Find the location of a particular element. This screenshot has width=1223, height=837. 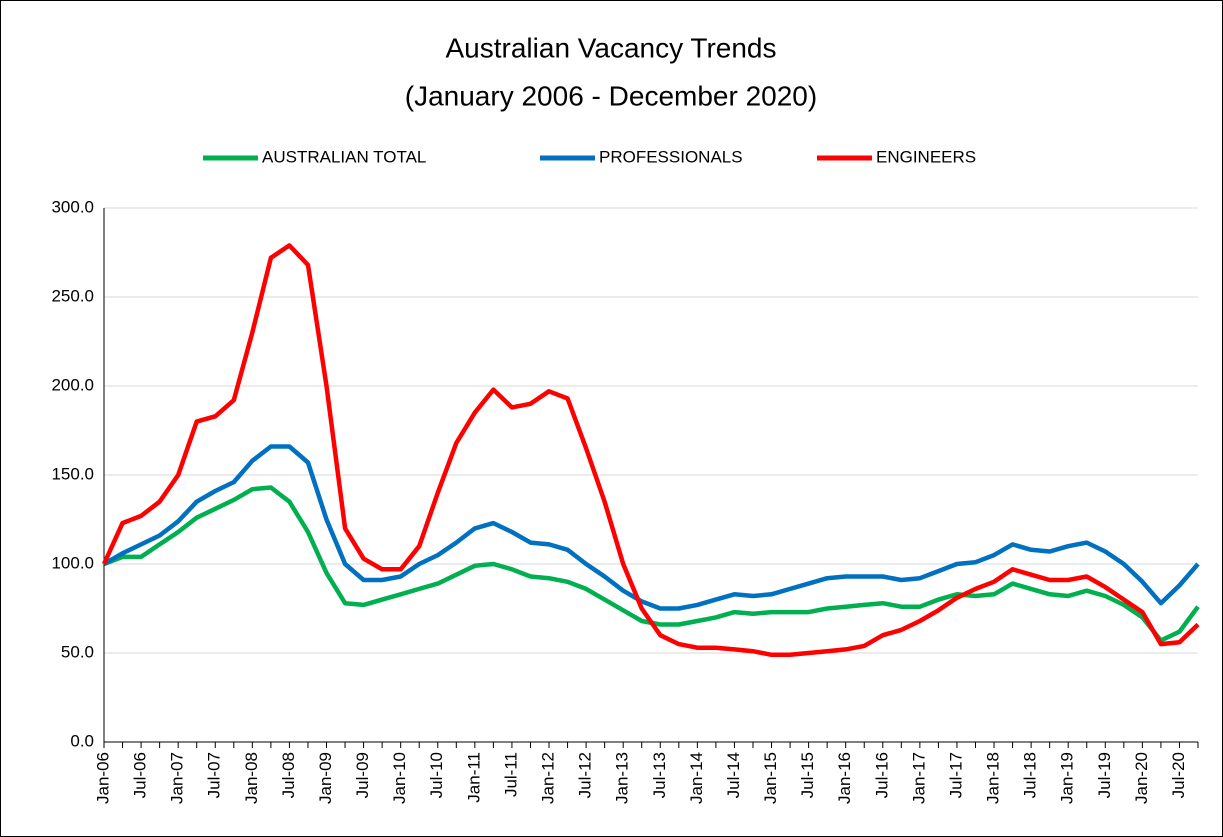

x-tick-label: Jan-14 is located at coordinates (696, 778).